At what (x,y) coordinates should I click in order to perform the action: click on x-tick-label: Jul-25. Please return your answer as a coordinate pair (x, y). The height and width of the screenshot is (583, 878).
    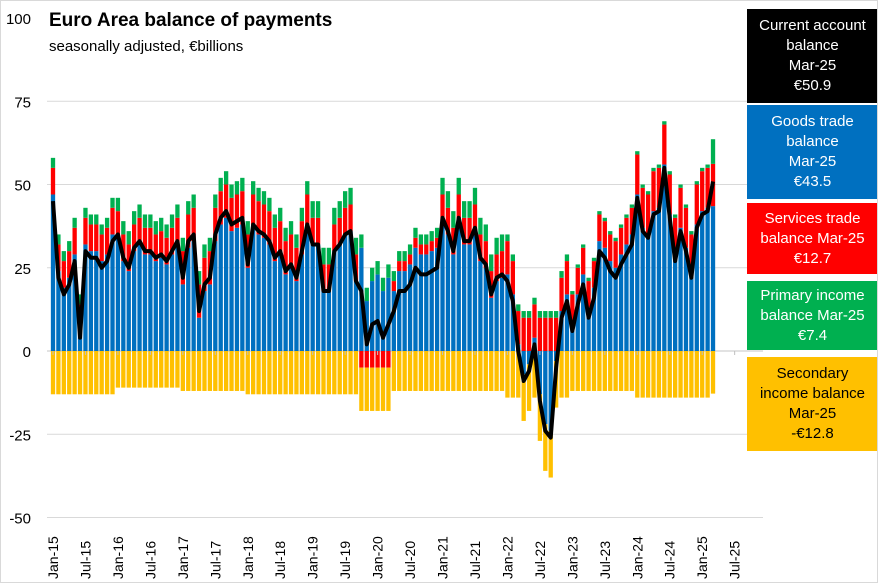
    Looking at the image, I should click on (735, 560).